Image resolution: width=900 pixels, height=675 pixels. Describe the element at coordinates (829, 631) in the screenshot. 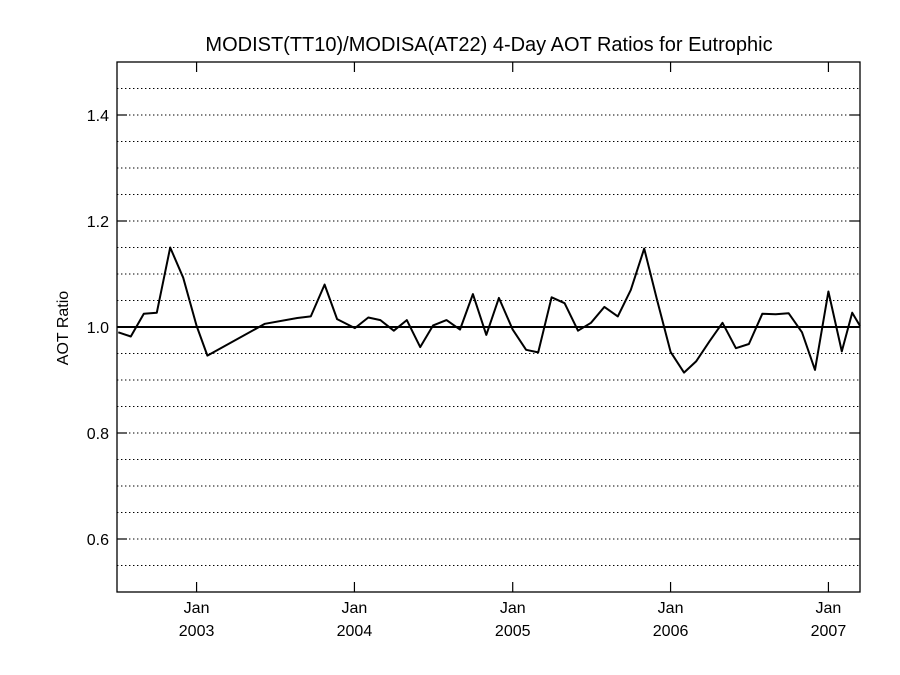

I see `x-tick-label-year: 2007` at that location.